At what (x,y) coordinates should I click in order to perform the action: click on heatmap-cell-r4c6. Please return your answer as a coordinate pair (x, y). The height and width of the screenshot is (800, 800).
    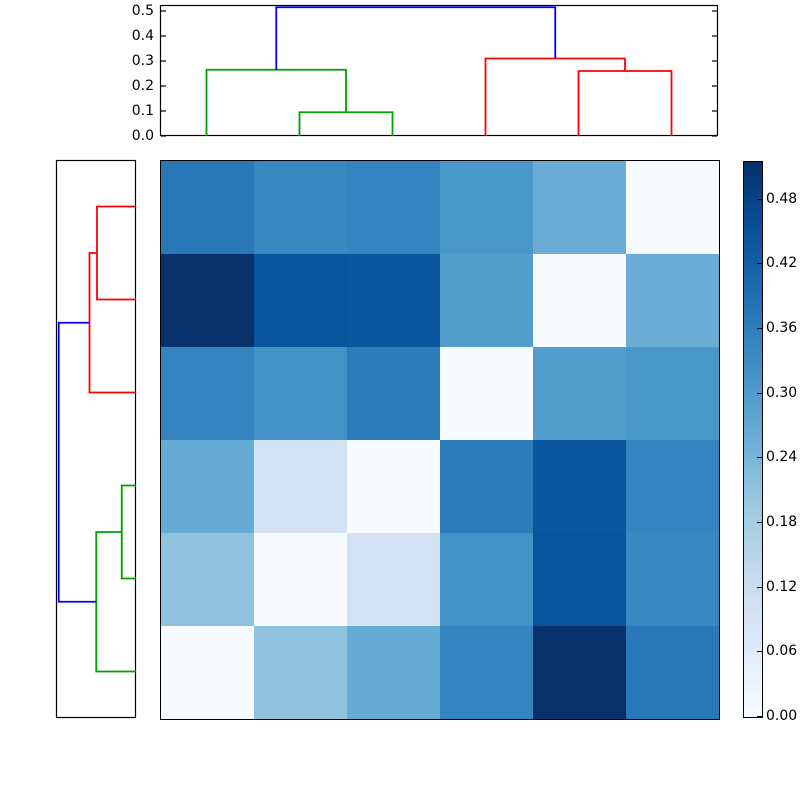
    Looking at the image, I should click on (672, 486).